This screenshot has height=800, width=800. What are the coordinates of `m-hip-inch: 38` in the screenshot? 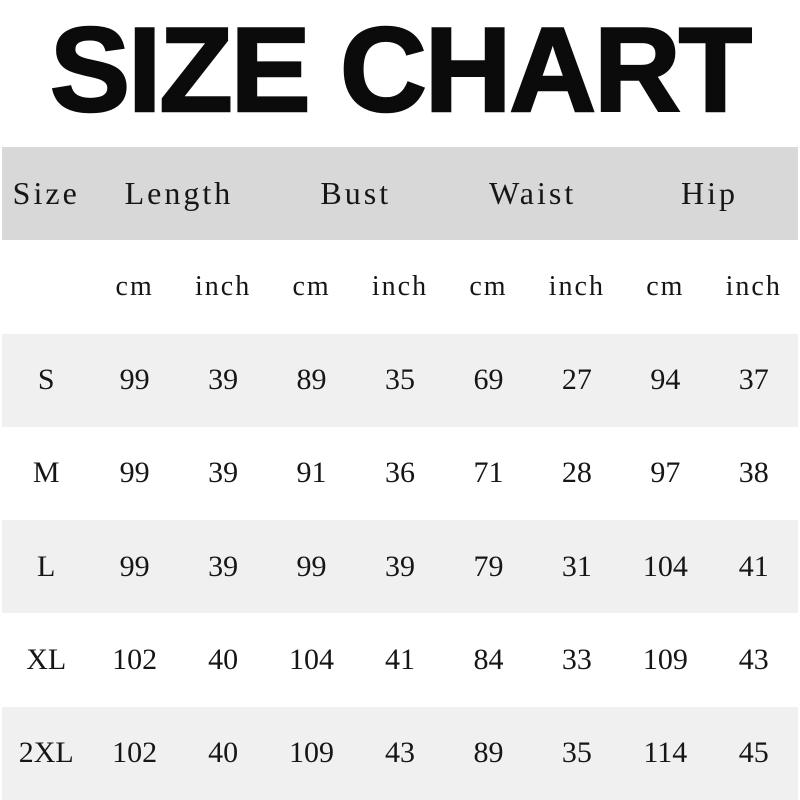 It's located at (753, 473).